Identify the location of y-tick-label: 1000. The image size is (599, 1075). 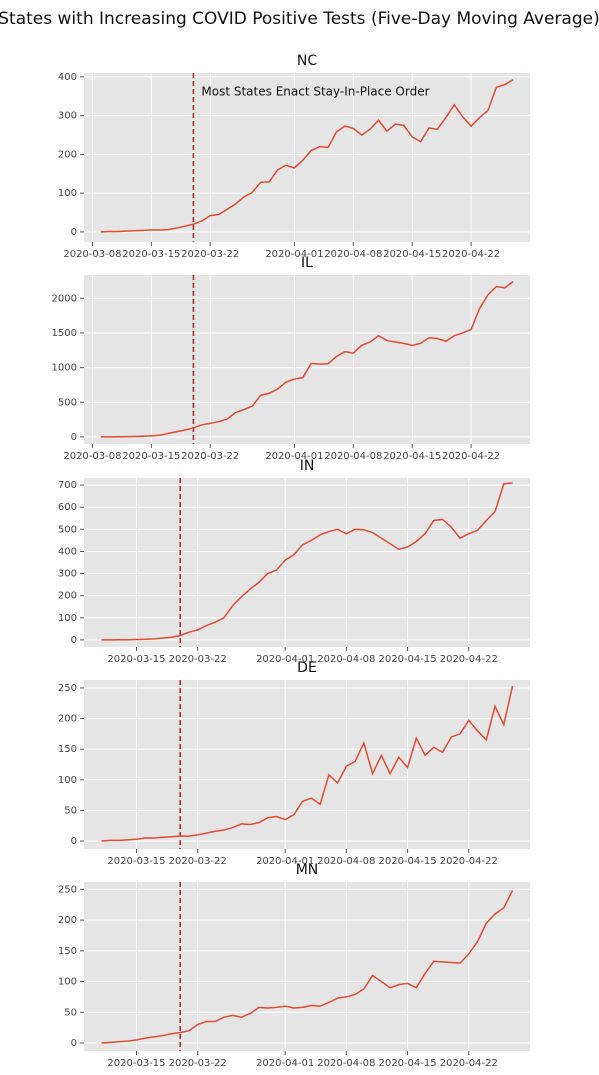
(64, 368).